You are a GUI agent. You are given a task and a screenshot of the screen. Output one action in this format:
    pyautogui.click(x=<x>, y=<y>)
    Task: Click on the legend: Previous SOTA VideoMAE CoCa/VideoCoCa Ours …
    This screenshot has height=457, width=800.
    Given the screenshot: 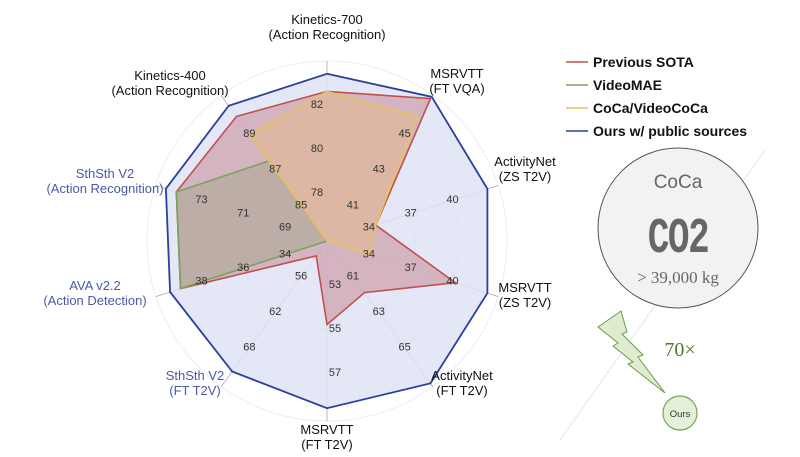 What is the action you would take?
    pyautogui.click(x=656, y=96)
    